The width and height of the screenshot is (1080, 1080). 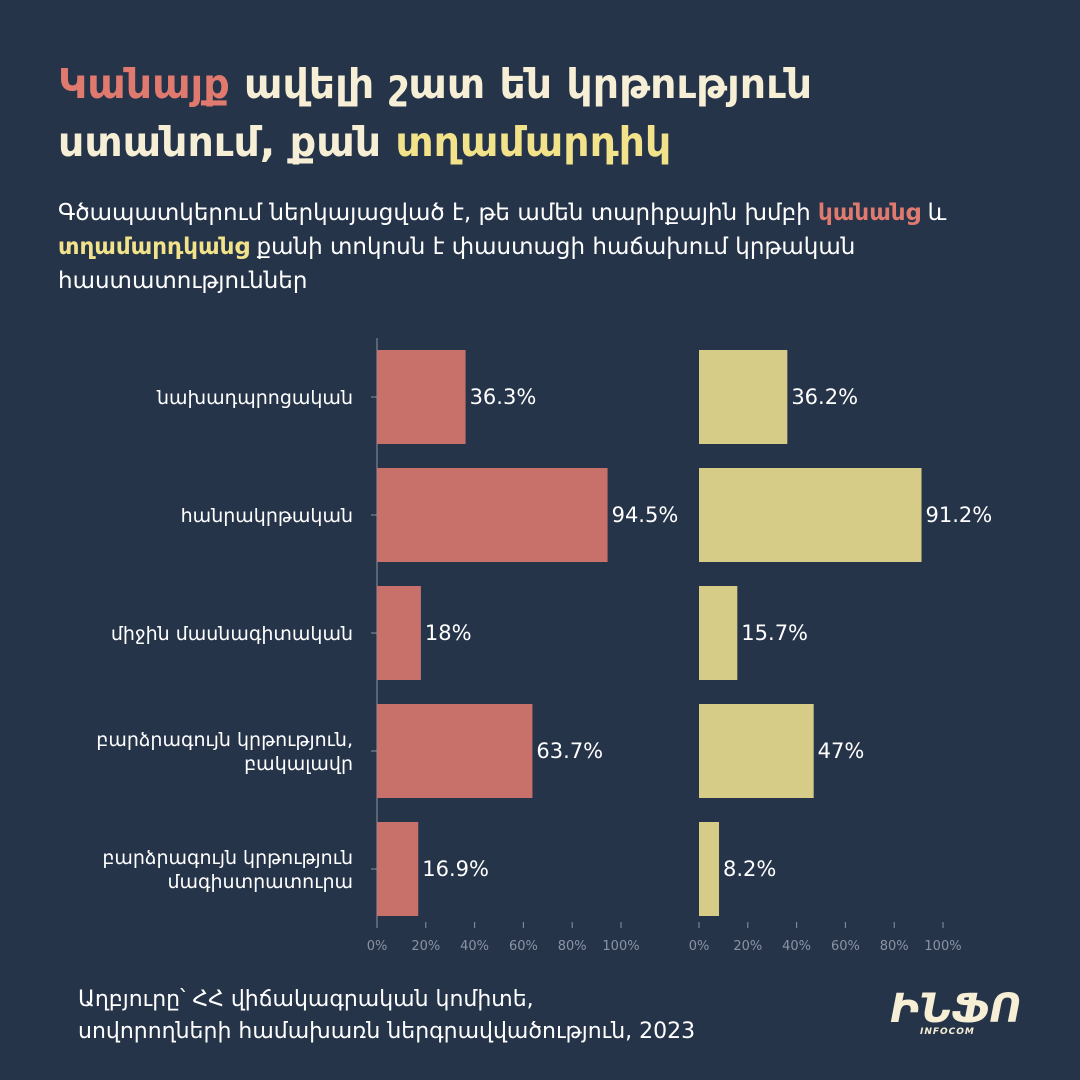 What do you see at coordinates (144, 84) in the screenshot?
I see `title-women-word: Կանայք` at bounding box center [144, 84].